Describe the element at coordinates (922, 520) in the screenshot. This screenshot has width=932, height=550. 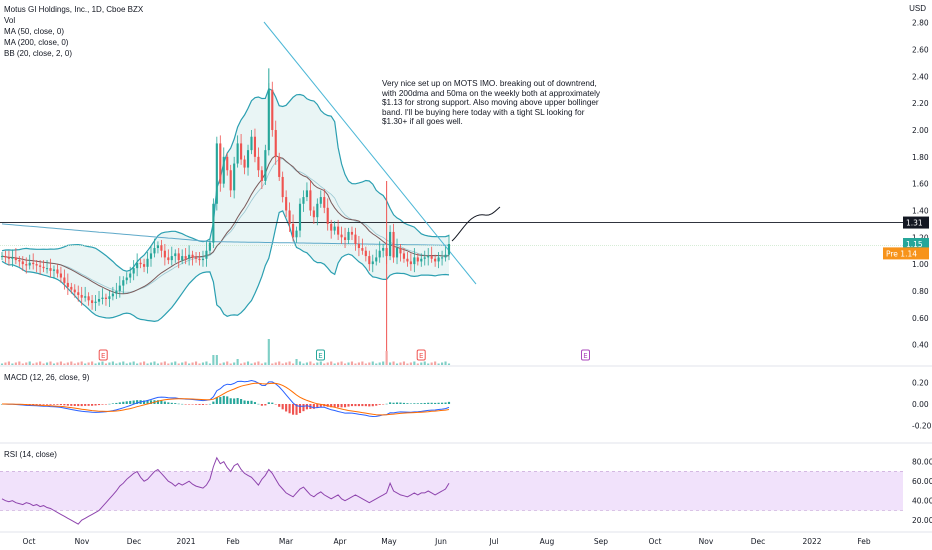
I see `rsi-tick-label: 20.00` at that location.